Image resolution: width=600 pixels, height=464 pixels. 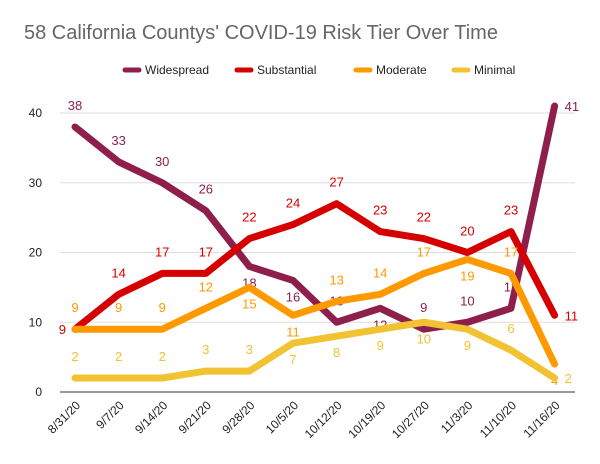 I want to click on y-tick-label: 40, so click(x=36, y=113).